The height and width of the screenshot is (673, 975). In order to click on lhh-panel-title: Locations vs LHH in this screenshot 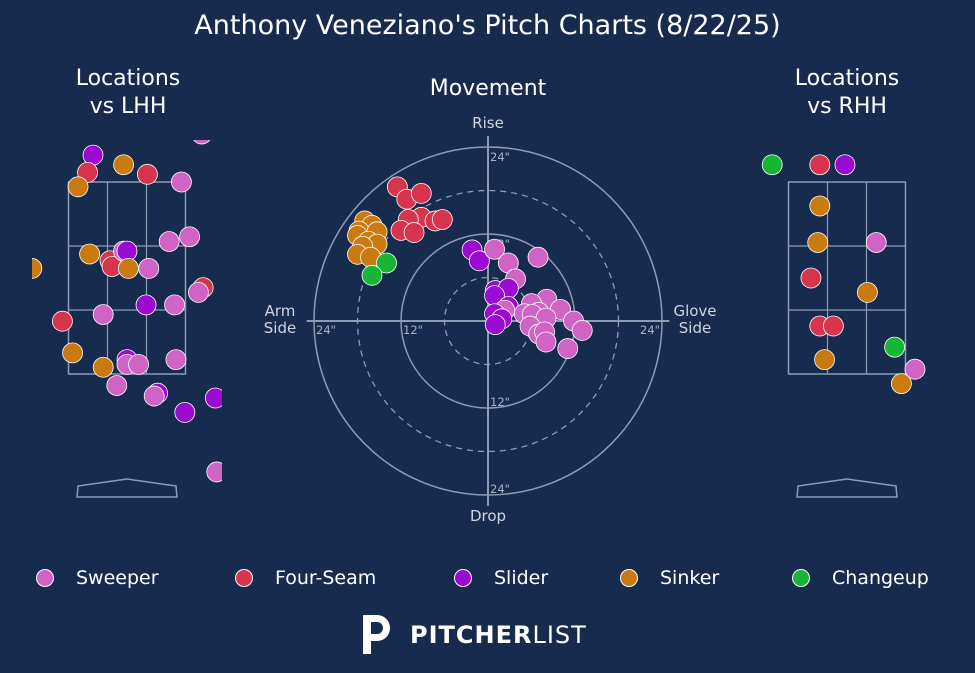, I will do `click(128, 92)`.